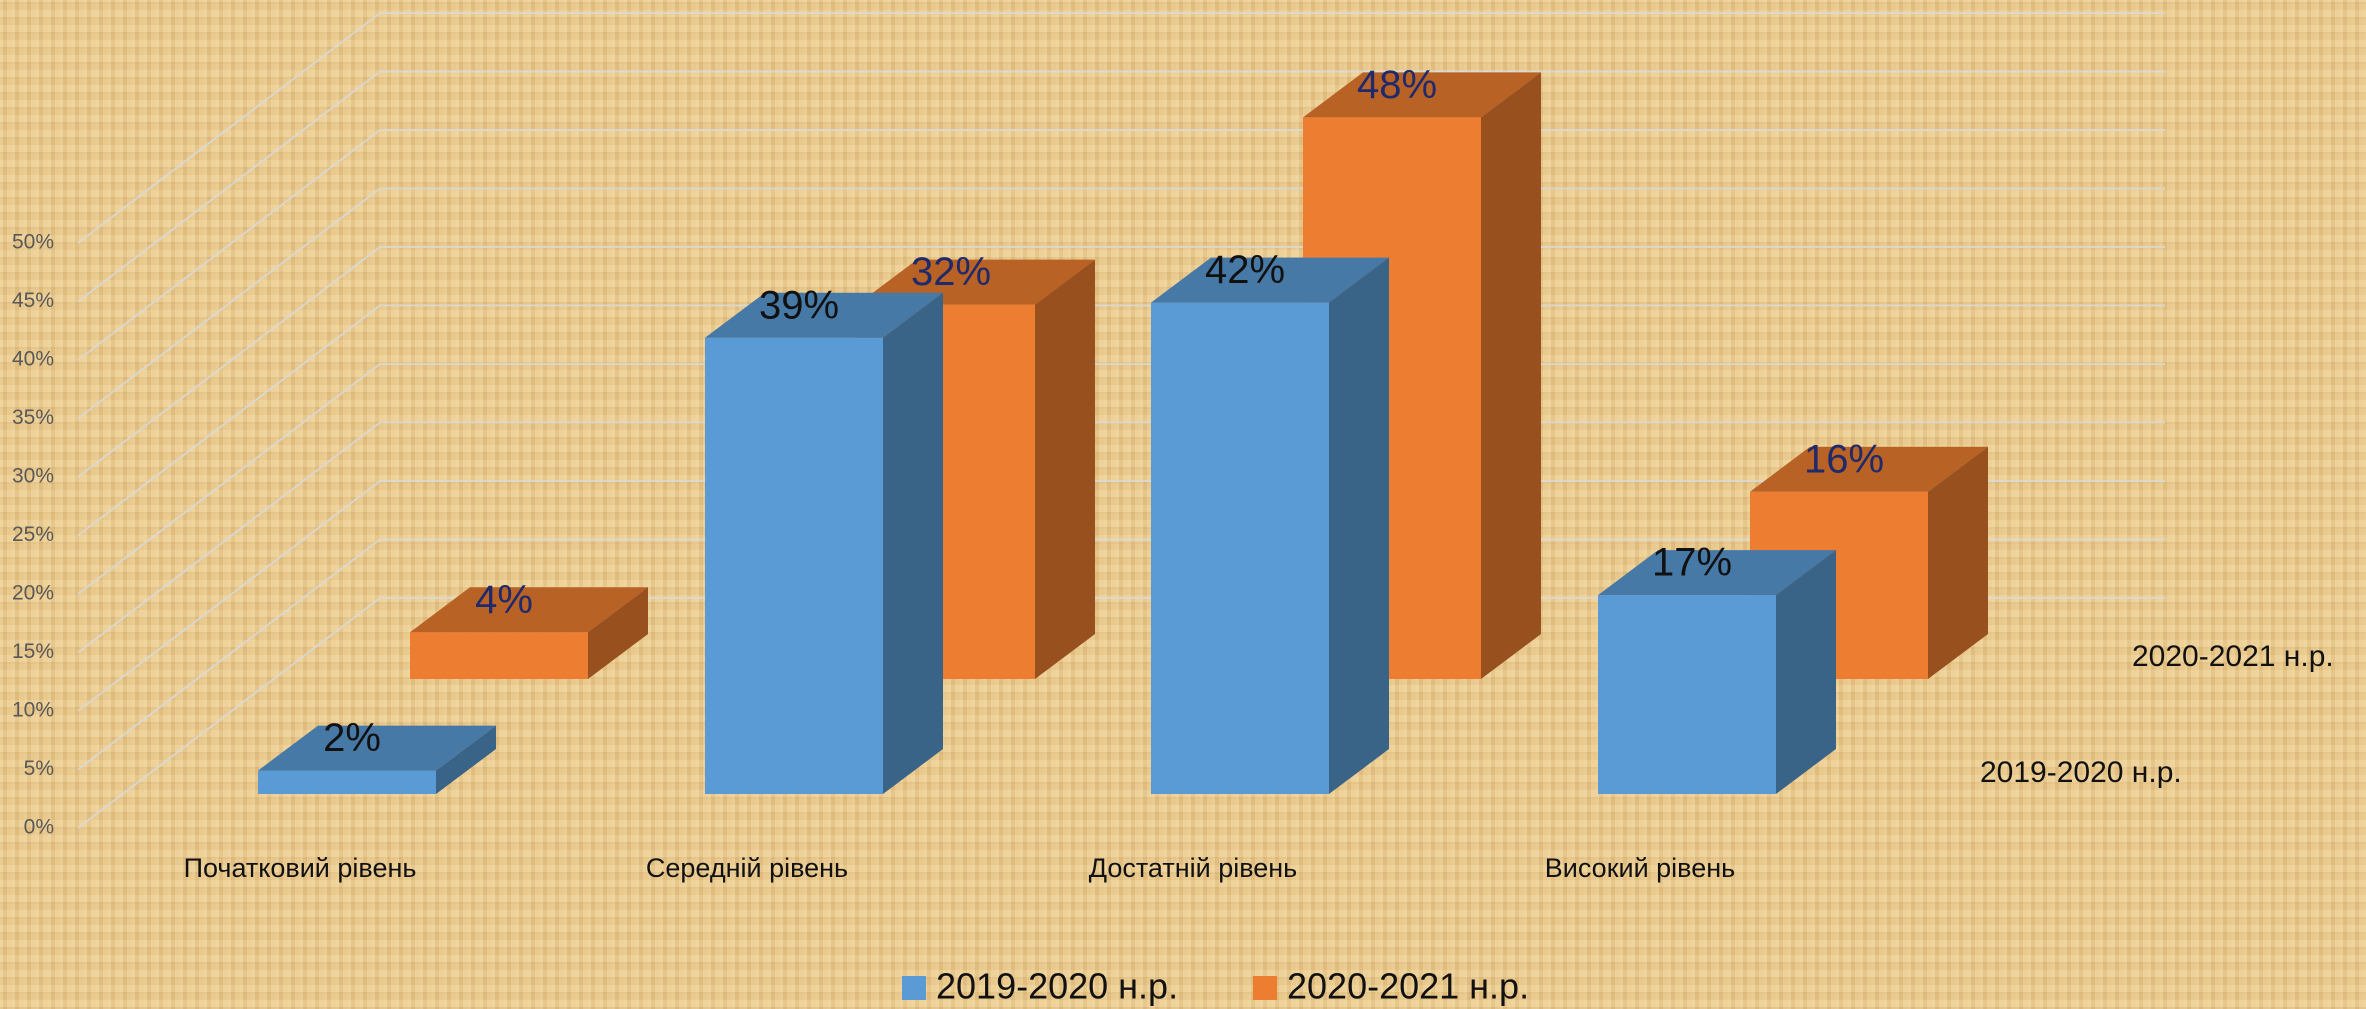 Image resolution: width=2366 pixels, height=1009 pixels. What do you see at coordinates (1245, 270) in the screenshot?
I see `value-label: 42%` at bounding box center [1245, 270].